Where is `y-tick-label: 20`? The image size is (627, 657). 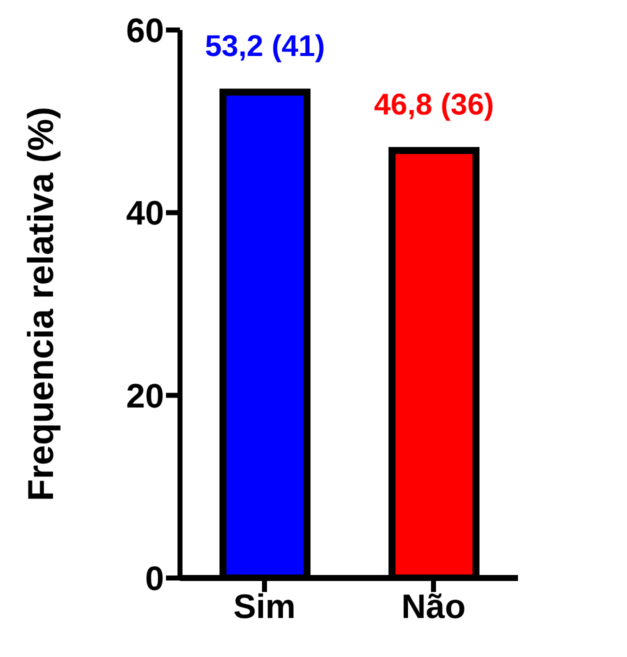
y-tick-label: 20 is located at coordinates (145, 396).